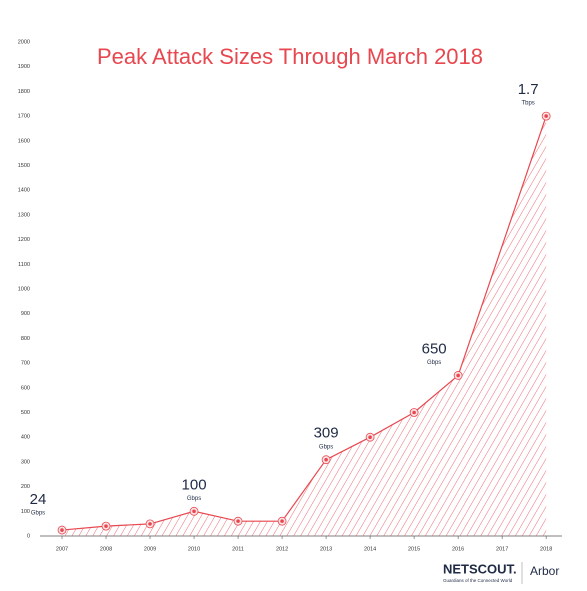 Image resolution: width=587 pixels, height=591 pixels. I want to click on product: Arbor, so click(544, 571).